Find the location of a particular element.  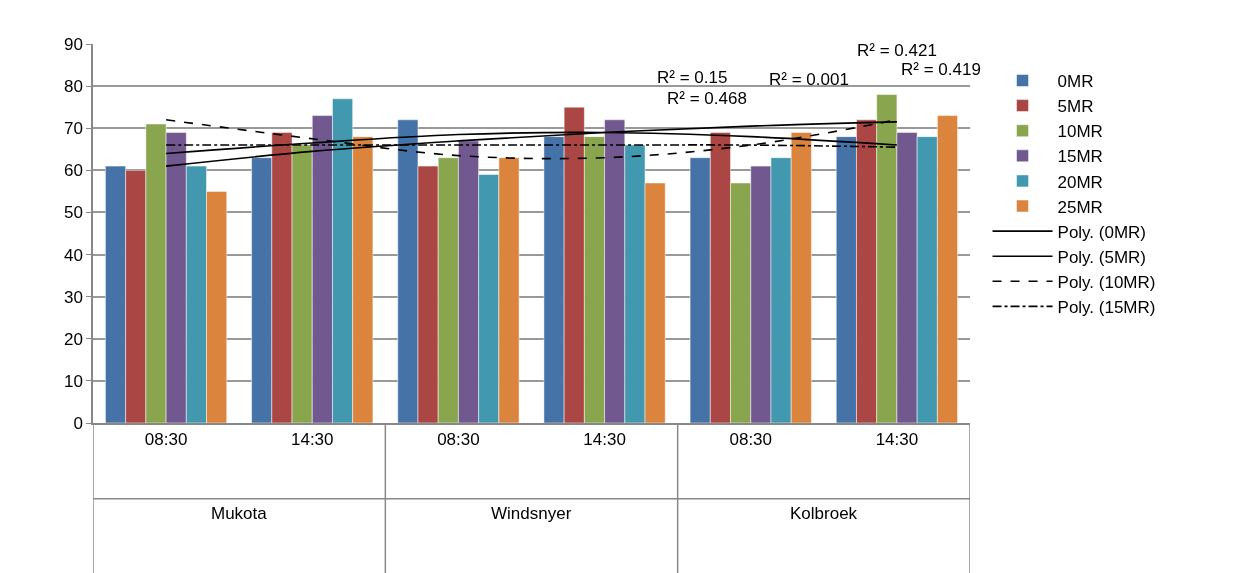

legend-label: 20MR is located at coordinates (1080, 182).